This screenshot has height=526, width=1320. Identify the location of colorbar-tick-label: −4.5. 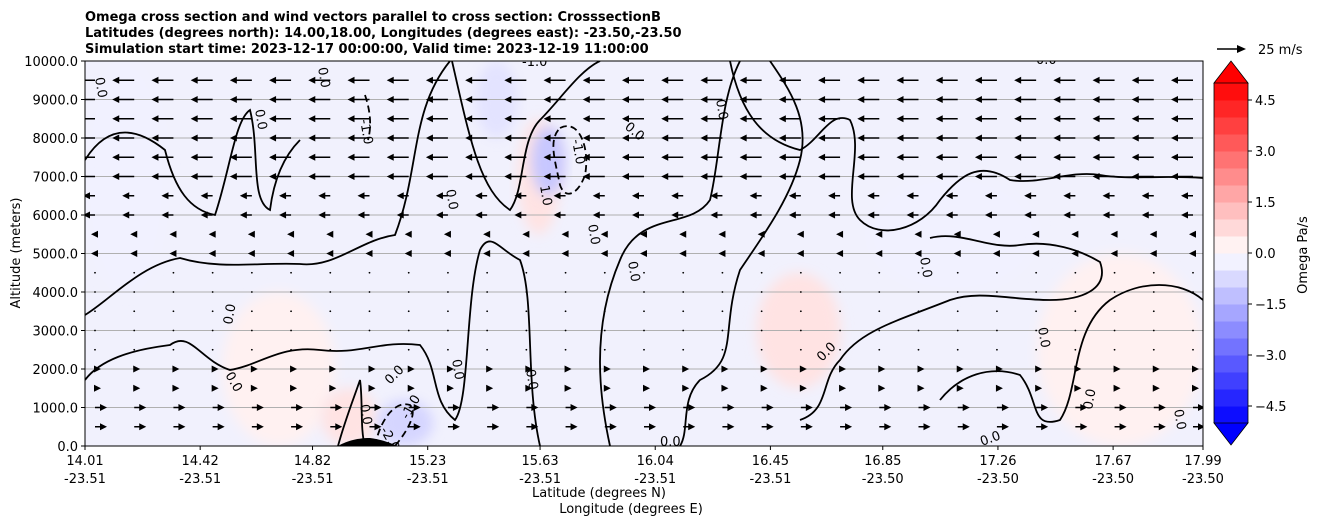
(1271, 407).